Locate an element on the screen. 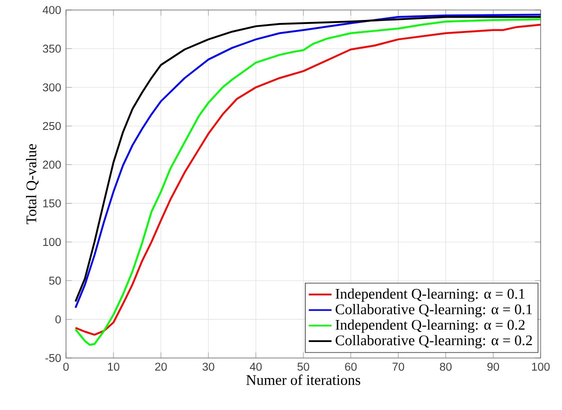 The image size is (562, 410). x-tick-label: 20 is located at coordinates (161, 366).